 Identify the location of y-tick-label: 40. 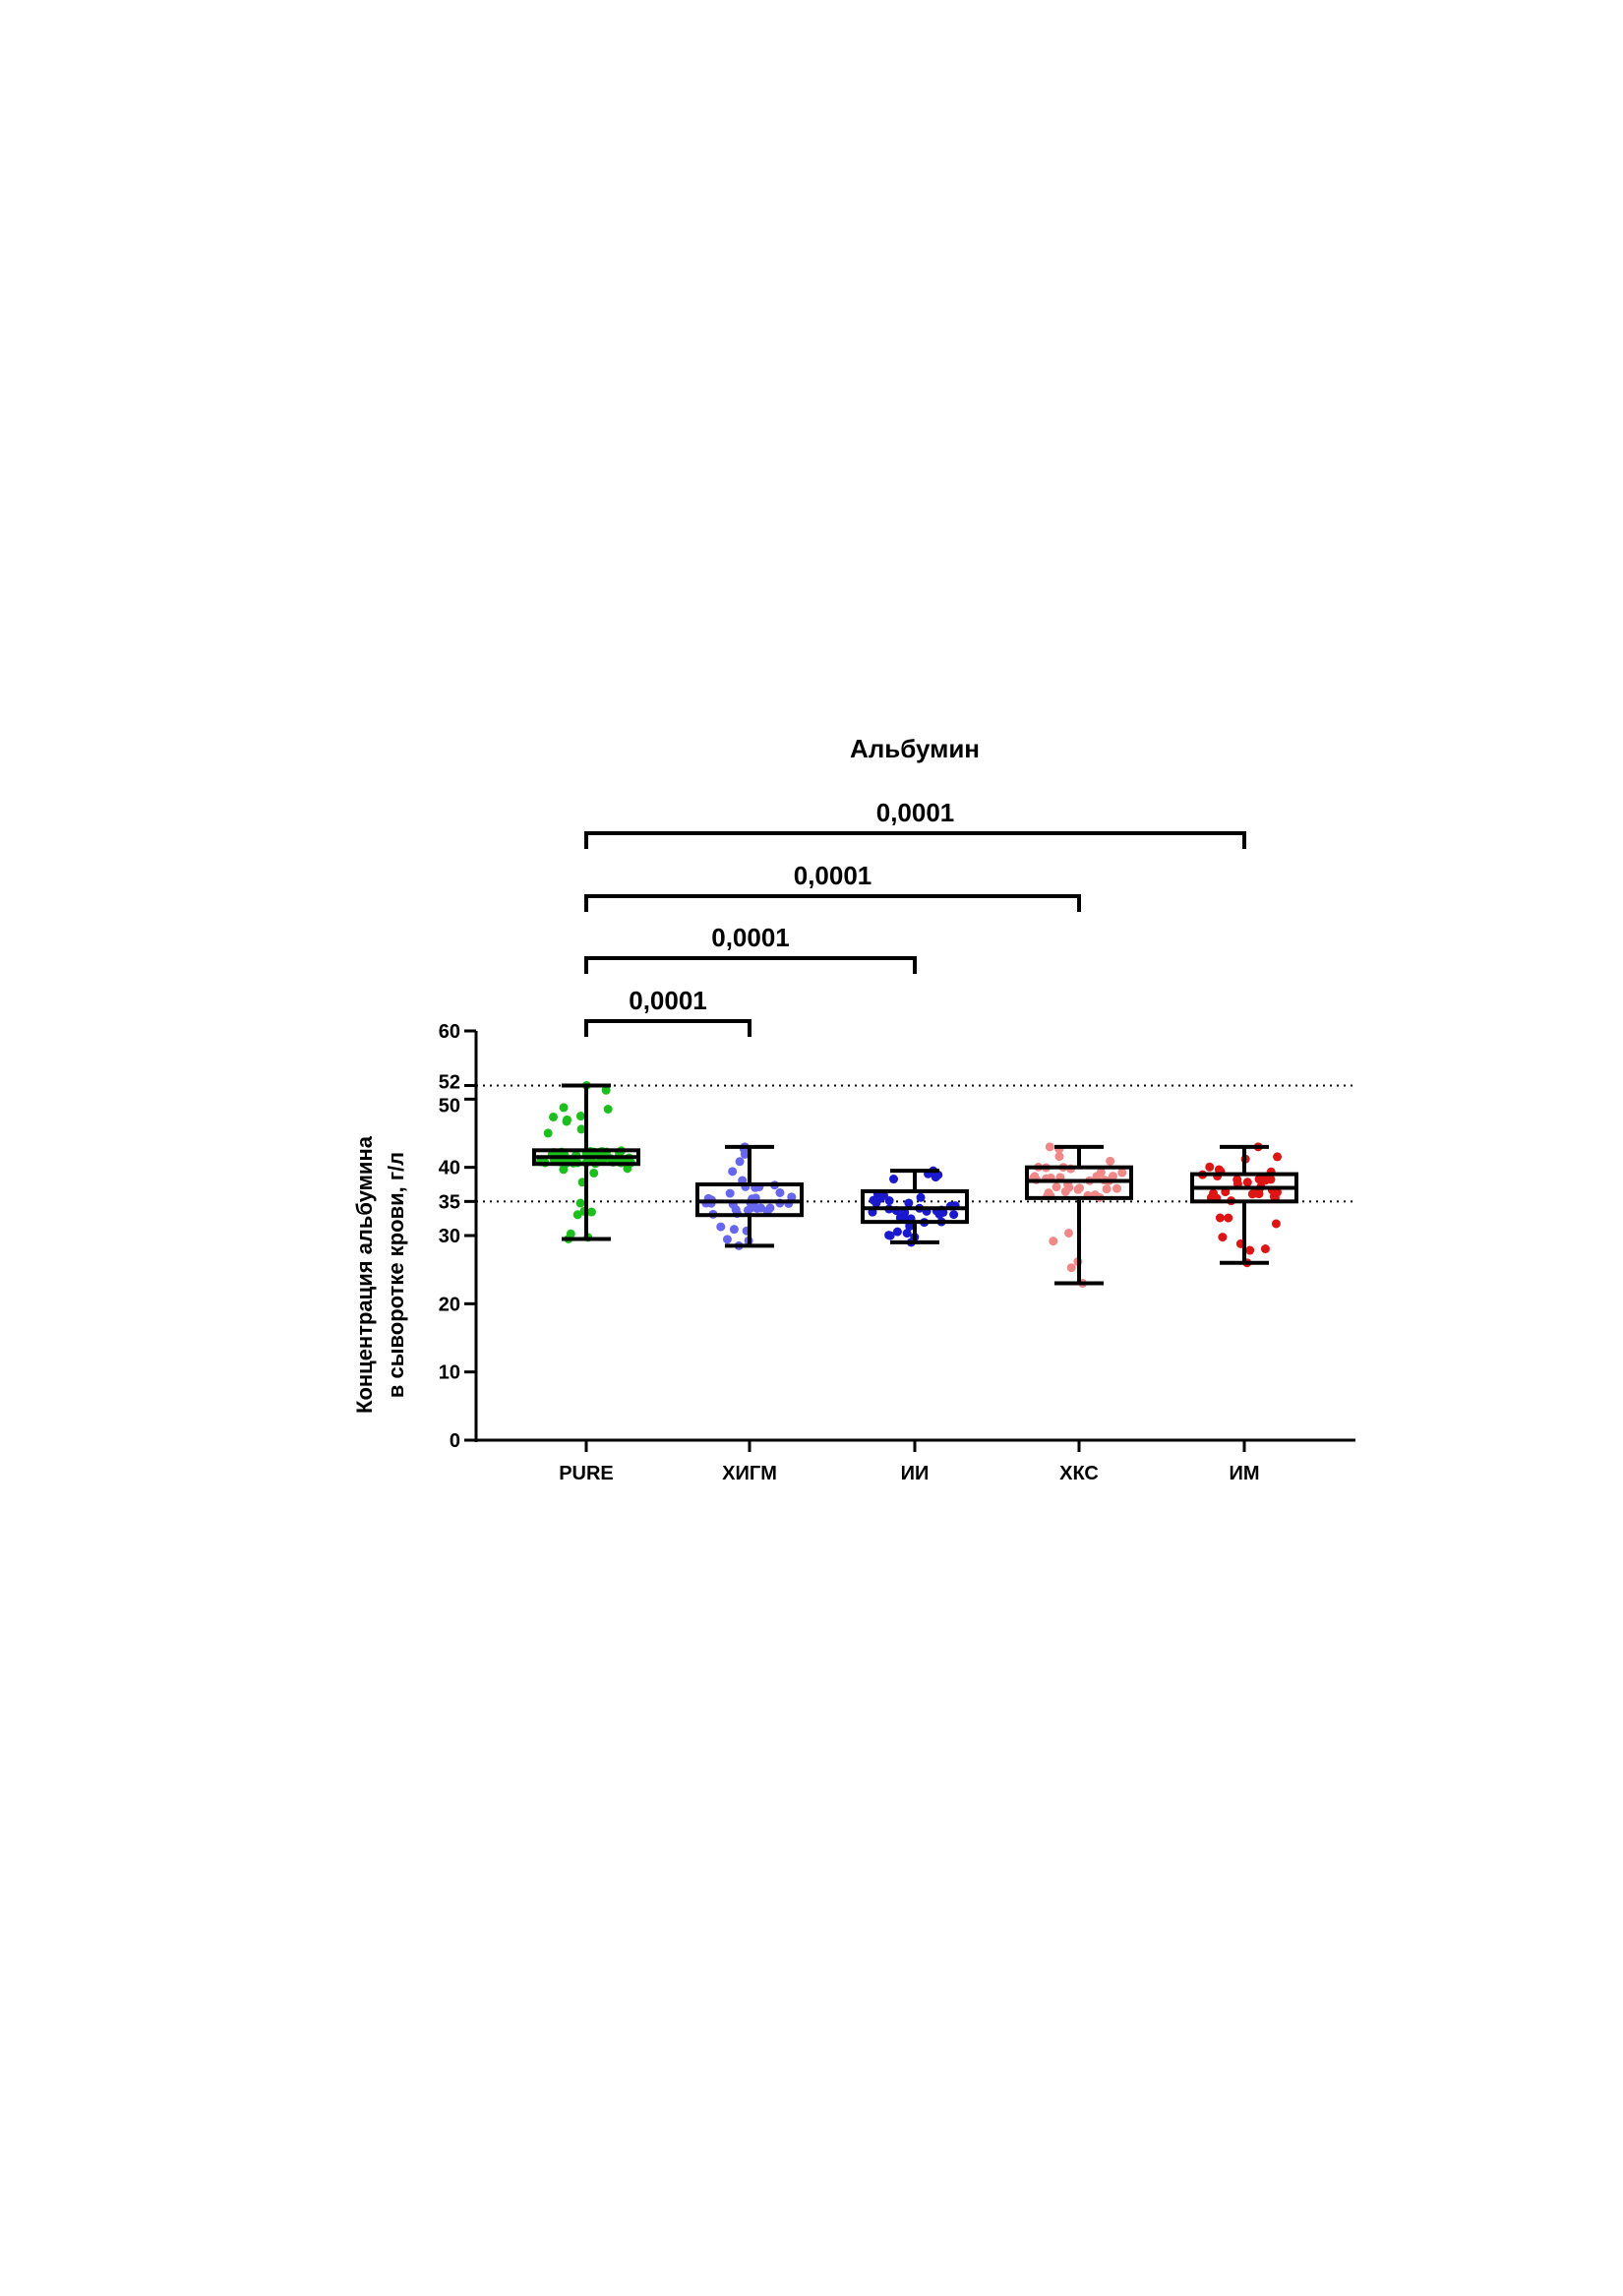
(449, 1168).